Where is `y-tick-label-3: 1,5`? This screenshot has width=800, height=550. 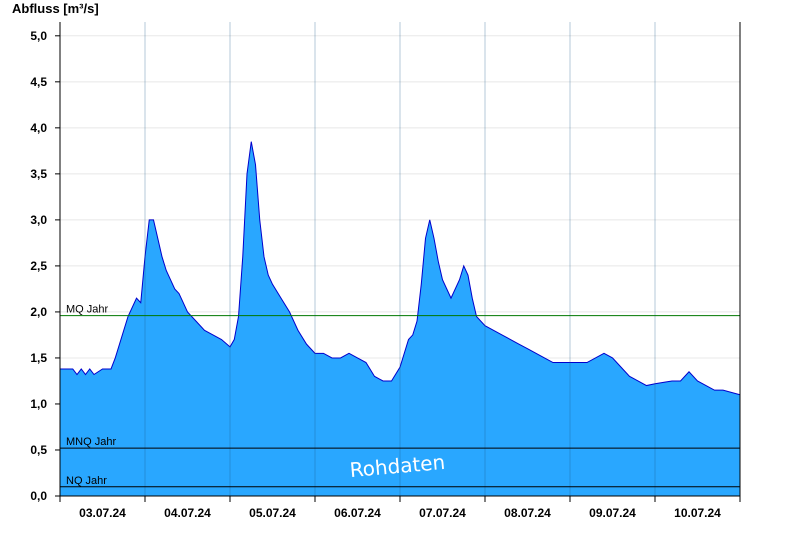
y-tick-label-3: 1,5 is located at coordinates (38, 358).